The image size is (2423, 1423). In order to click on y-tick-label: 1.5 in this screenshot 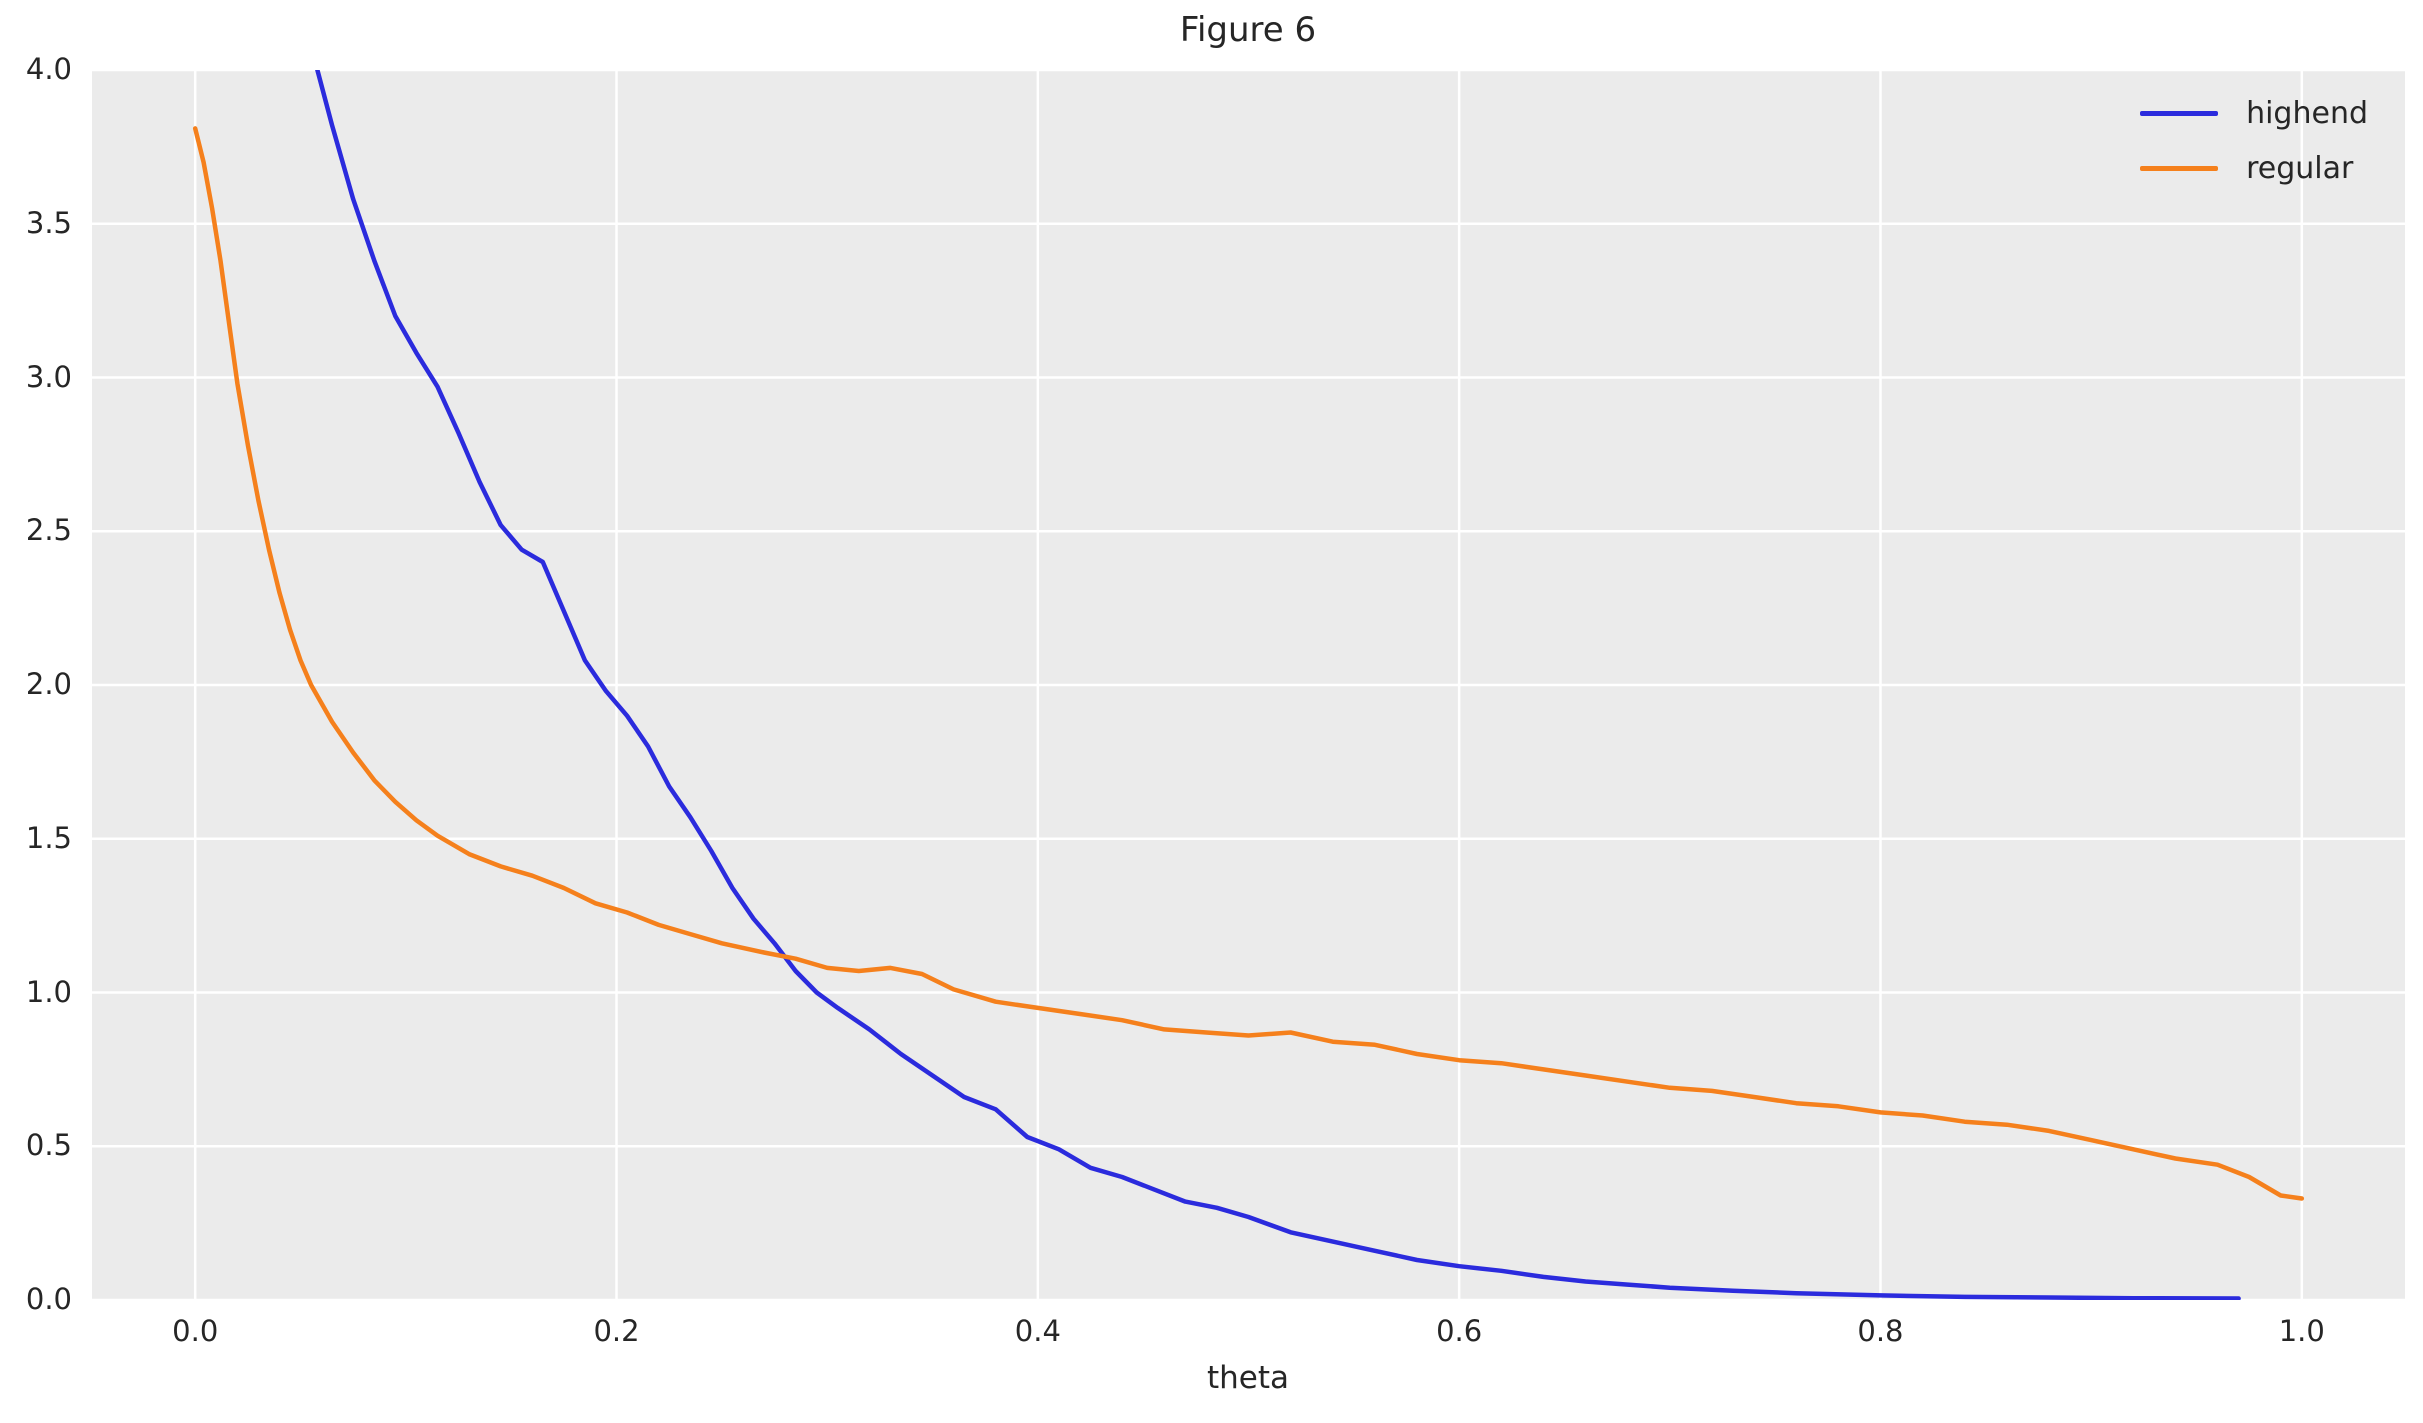, I will do `click(48, 837)`.